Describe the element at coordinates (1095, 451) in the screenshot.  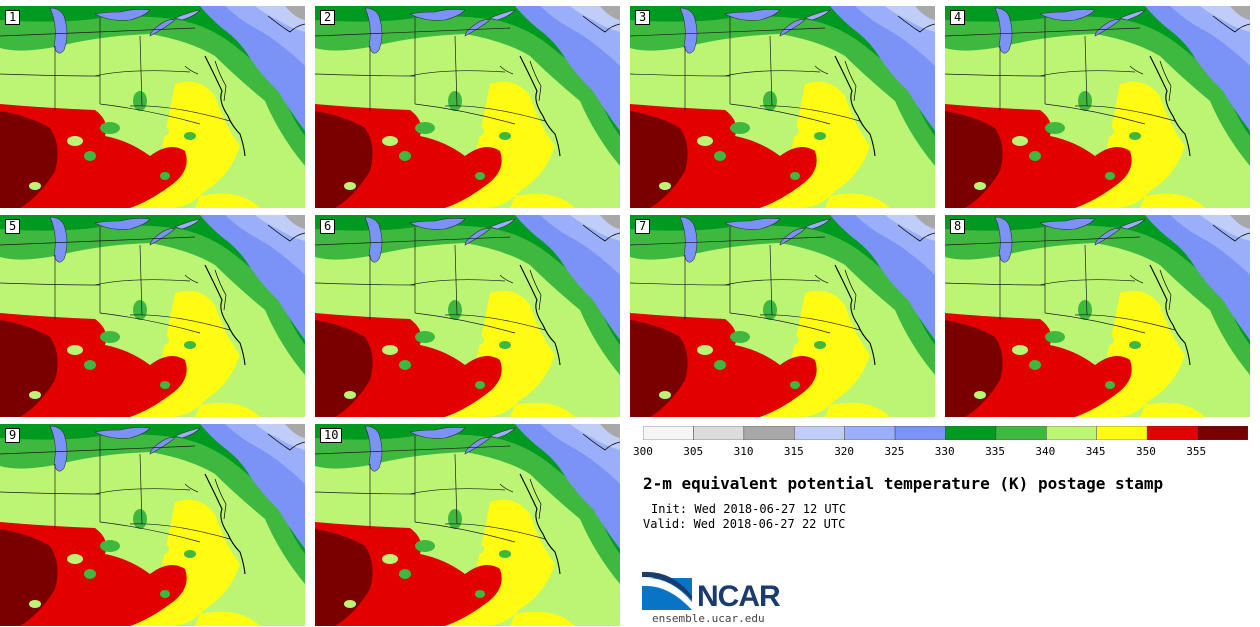
I see `colorbar-tick-label: 345` at that location.